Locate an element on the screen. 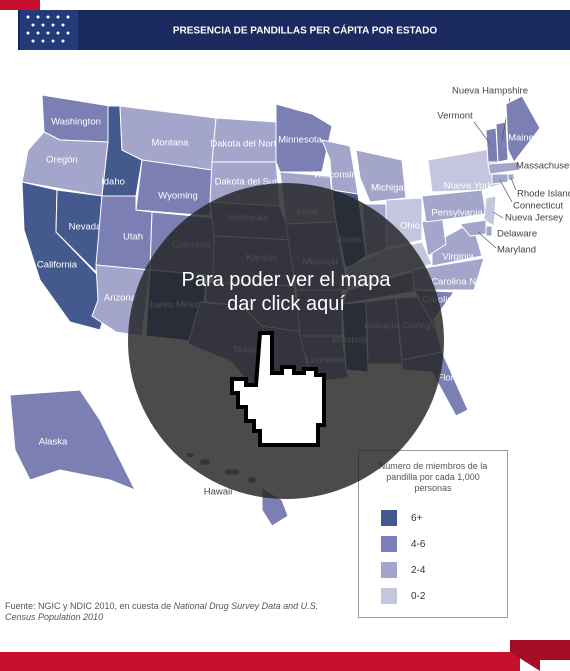 The image size is (570, 671). state-label-external: Rhode Island is located at coordinates (543, 194).